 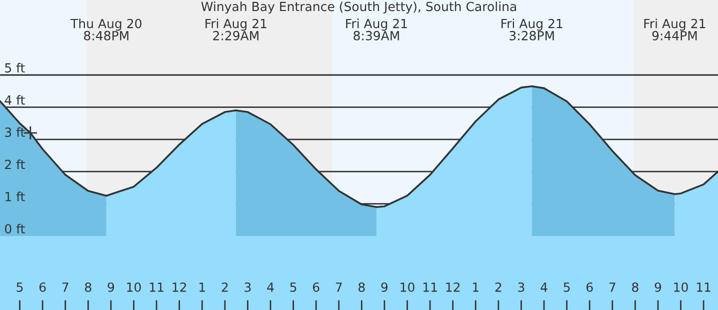 I want to click on annotation: Fri Aug 21 8:39AM, so click(x=376, y=29).